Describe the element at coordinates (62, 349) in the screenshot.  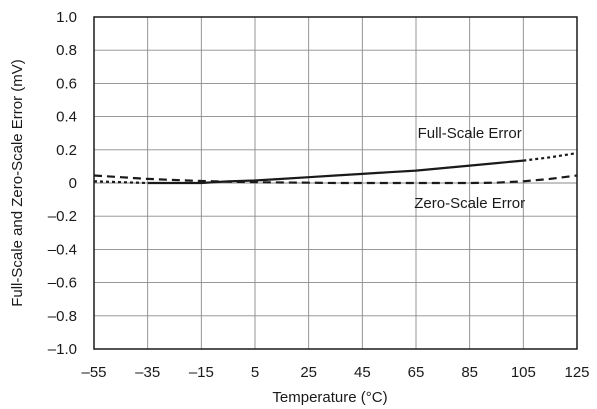
I see `y-tick-label: –1.0` at that location.